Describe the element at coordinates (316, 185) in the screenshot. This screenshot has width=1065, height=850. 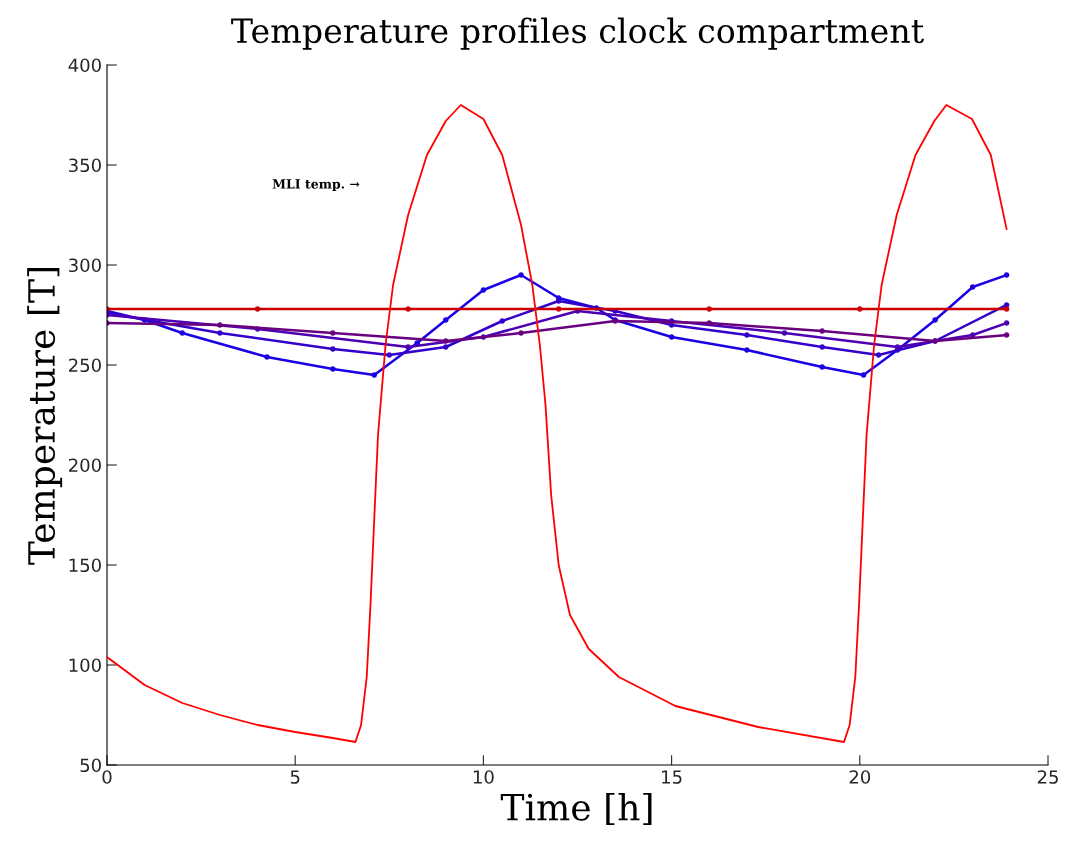
I see `annotation: MLI temp. →` at that location.